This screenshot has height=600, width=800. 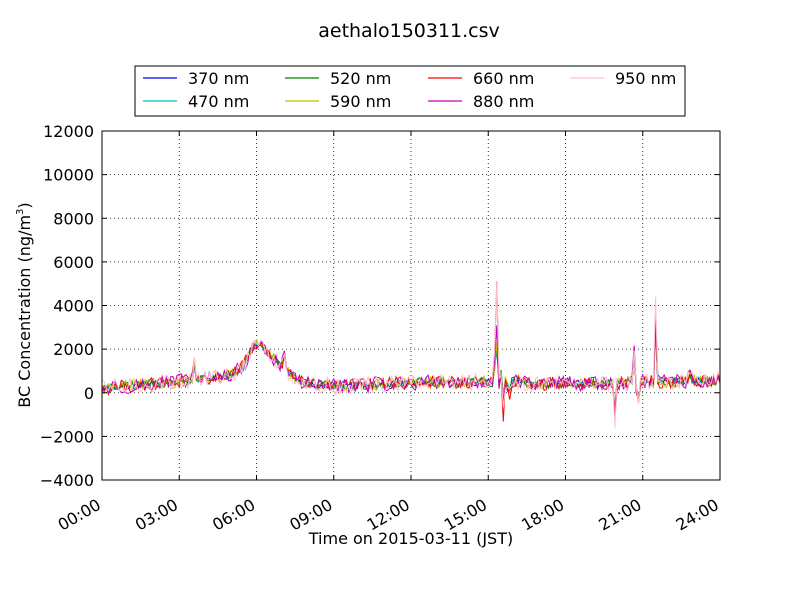 What do you see at coordinates (68, 175) in the screenshot?
I see `y-tick-label: 10000` at bounding box center [68, 175].